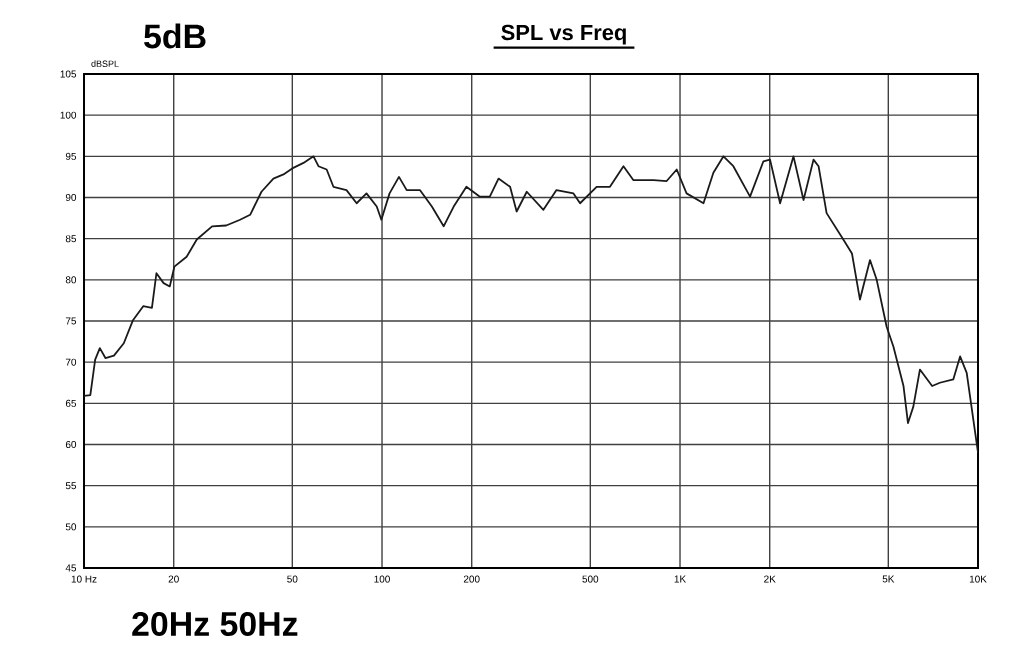 The height and width of the screenshot is (668, 1024). Describe the element at coordinates (175, 36) in the screenshot. I see `text: 5dB` at that location.